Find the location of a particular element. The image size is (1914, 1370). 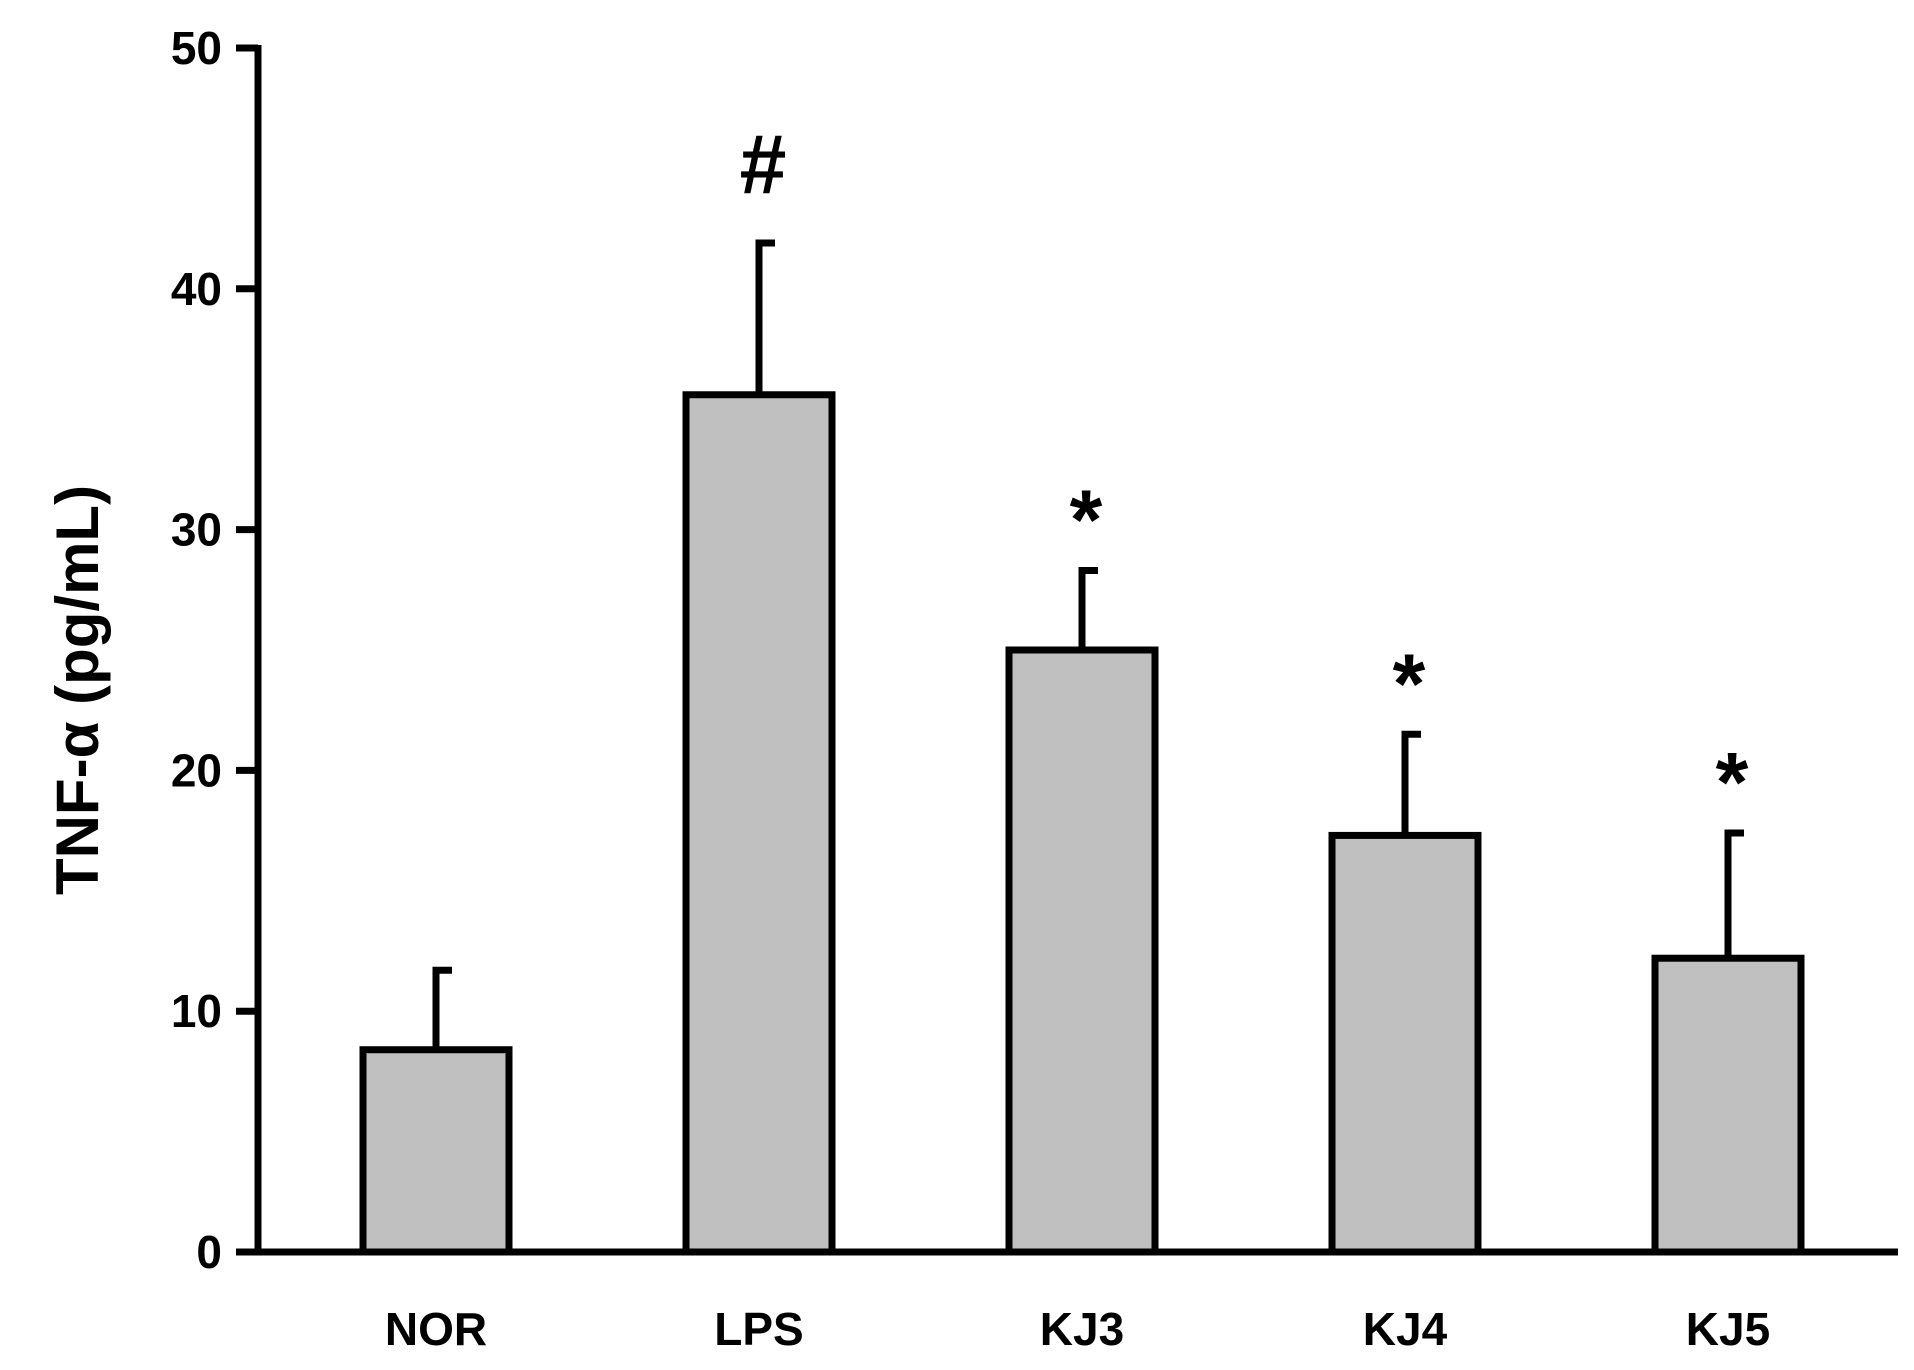

y-tick-label-20: 20 is located at coordinates (196, 770).